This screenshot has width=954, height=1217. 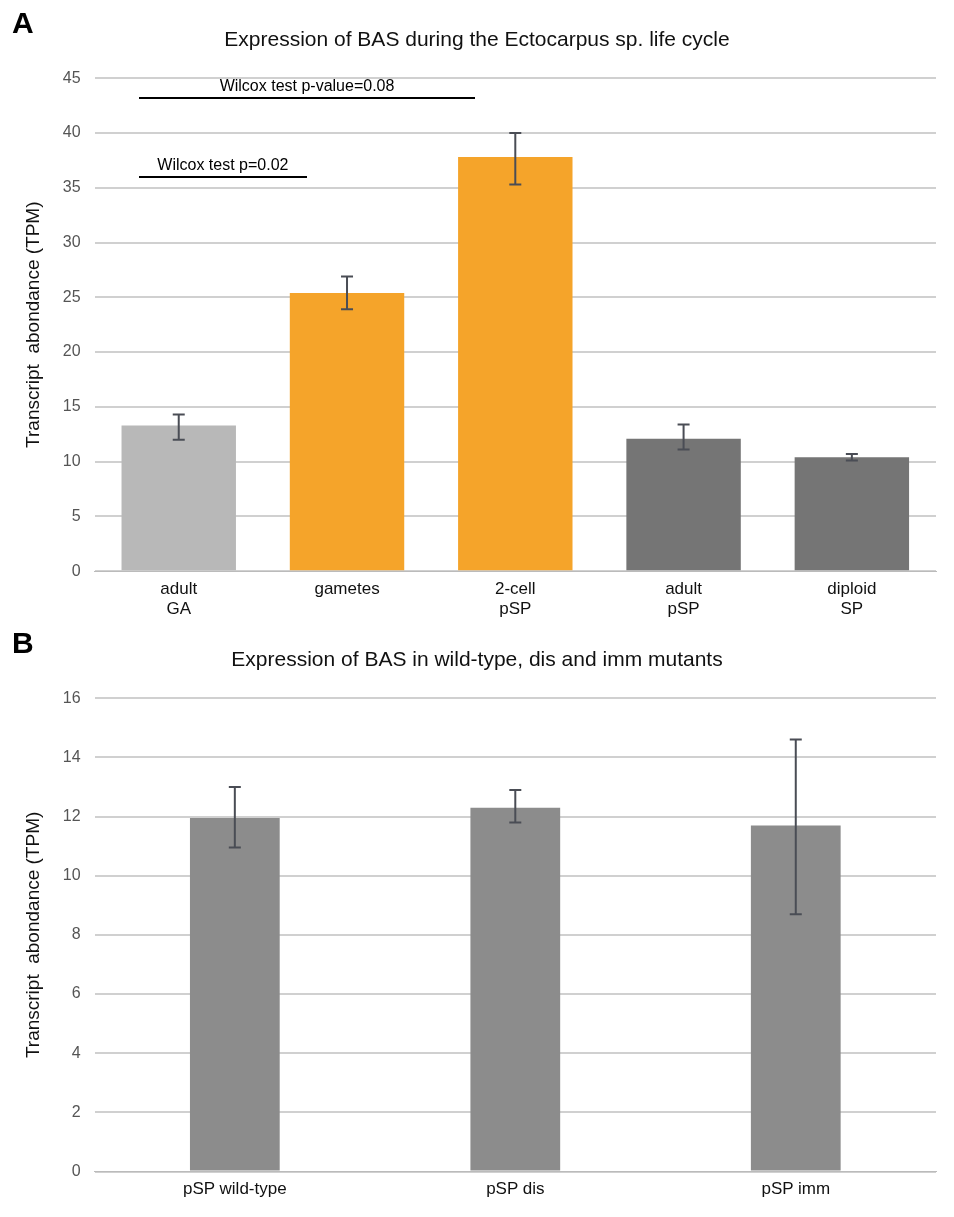 What do you see at coordinates (223, 165) in the screenshot?
I see `annotation: Wilcox test p=0.02` at bounding box center [223, 165].